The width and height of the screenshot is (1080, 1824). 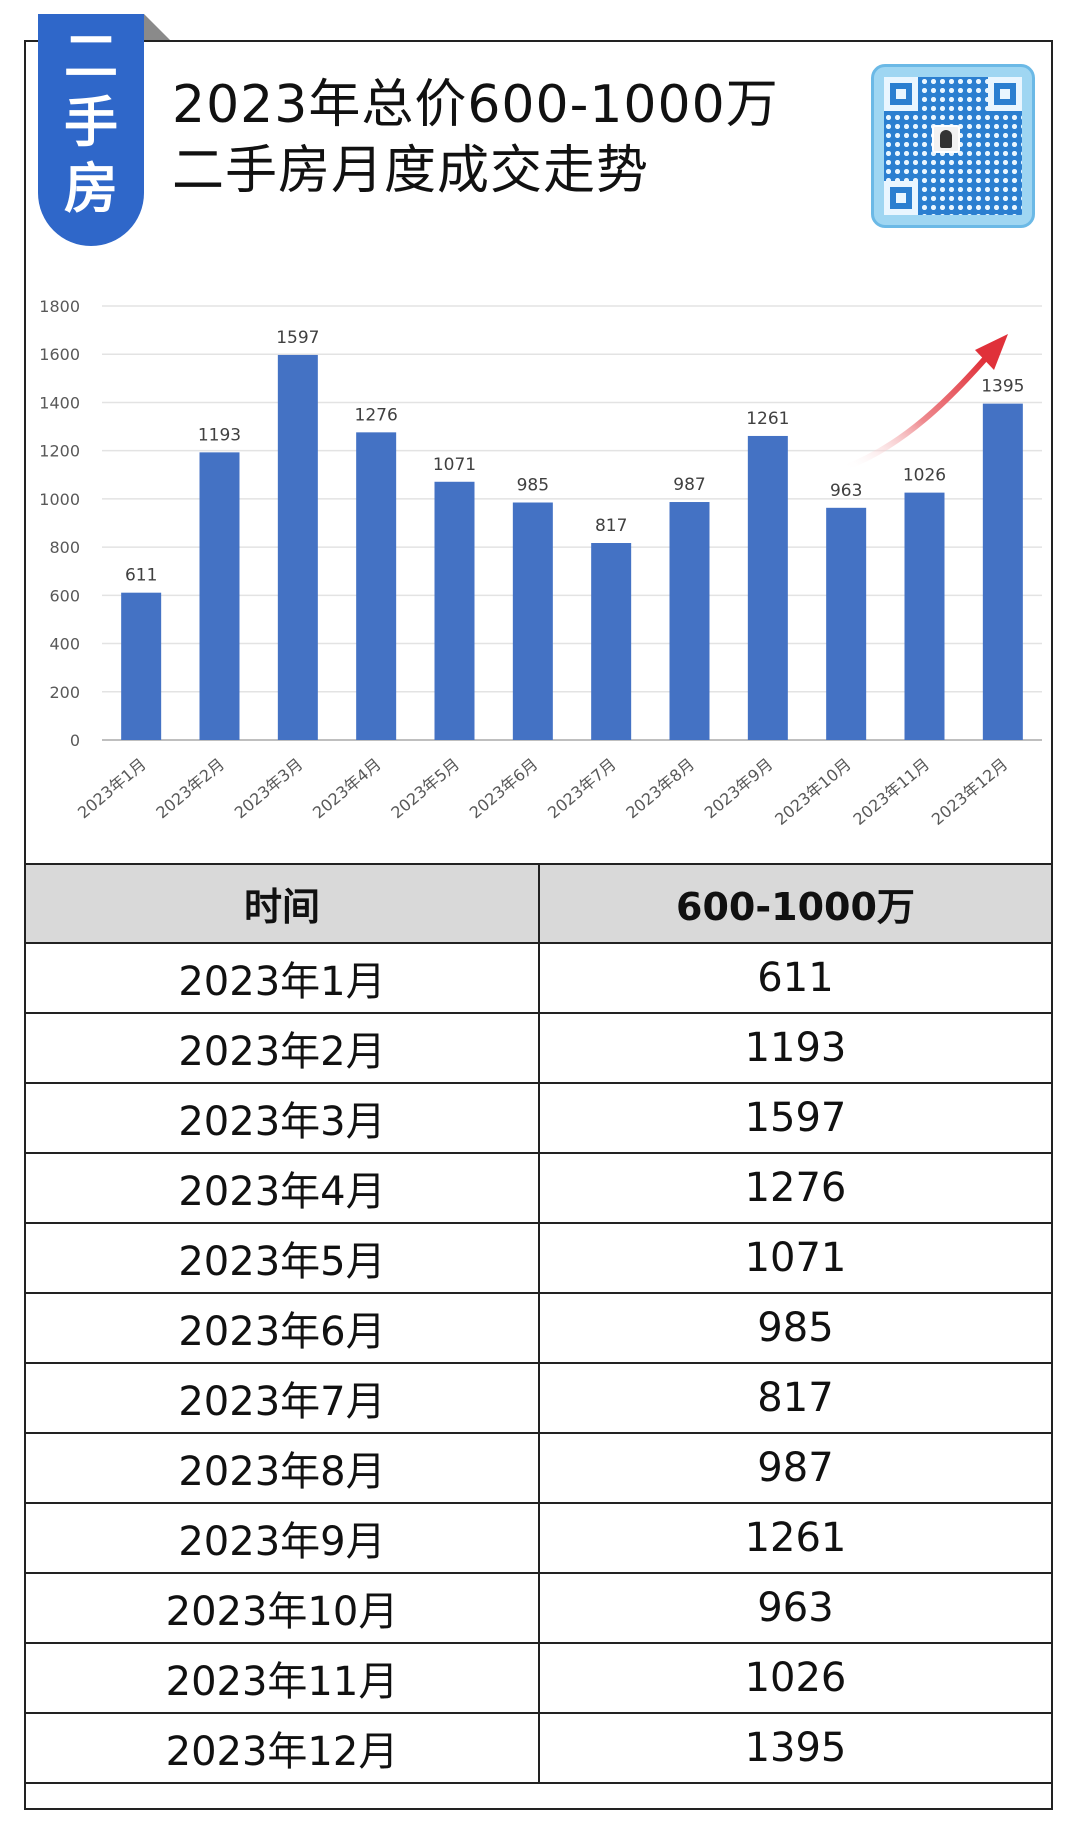 I want to click on table-row: 2023年10月 963, so click(x=539, y=1608).